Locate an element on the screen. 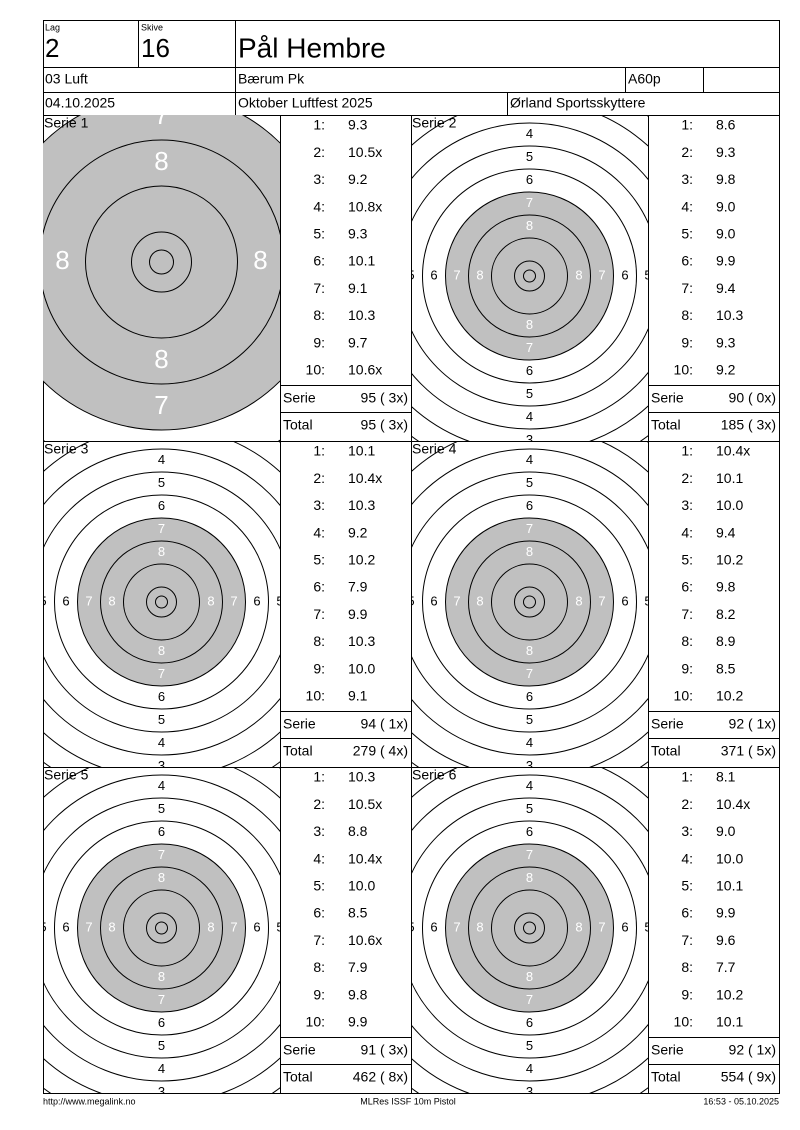 Image resolution: width=800 pixels, height=1130 pixels. shot-score: 9.2 is located at coordinates (358, 532).